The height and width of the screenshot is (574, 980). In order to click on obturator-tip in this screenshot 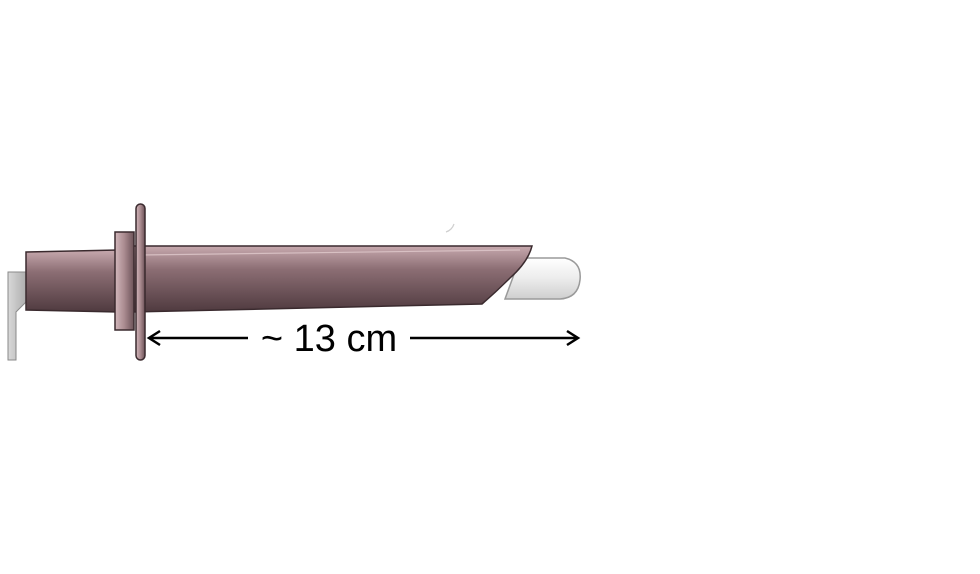, I will do `click(542, 278)`.